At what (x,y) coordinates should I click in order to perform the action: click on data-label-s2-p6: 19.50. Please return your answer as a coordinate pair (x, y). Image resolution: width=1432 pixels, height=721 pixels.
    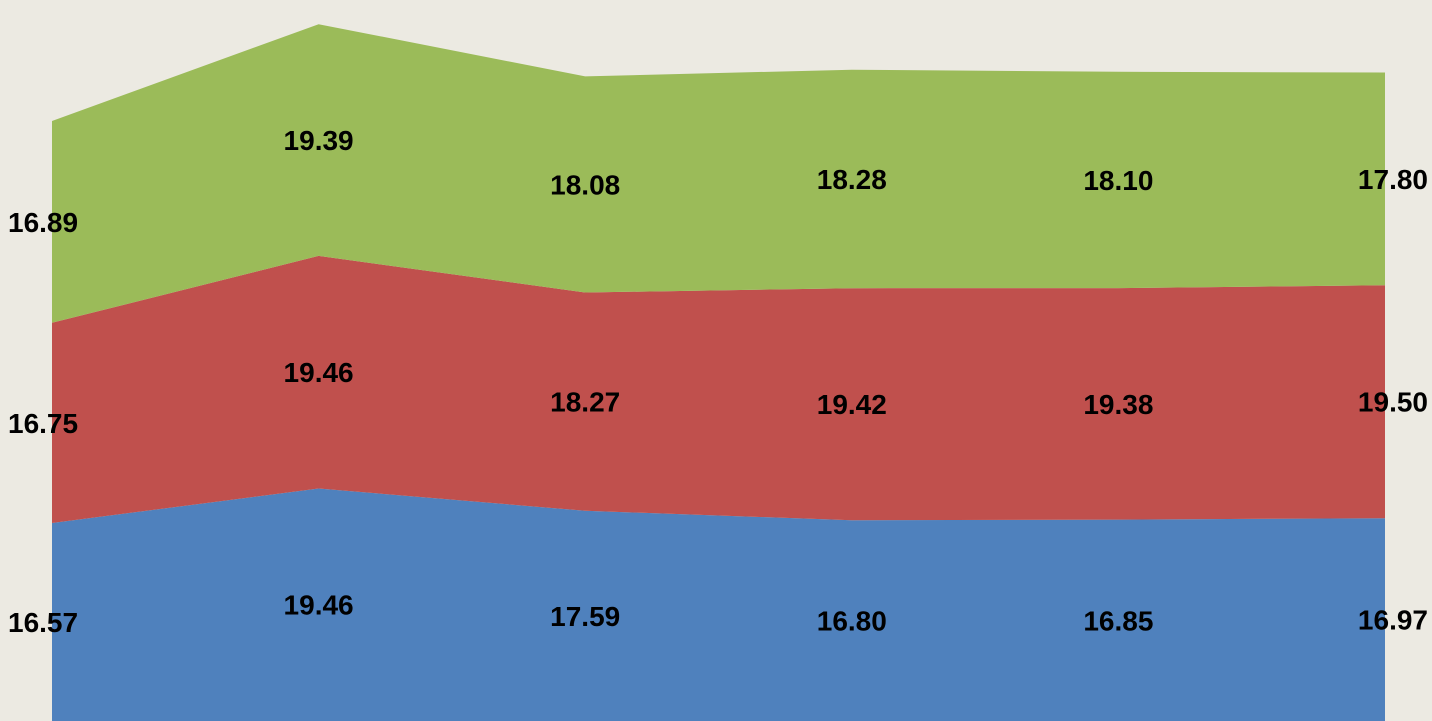
    Looking at the image, I should click on (1393, 402).